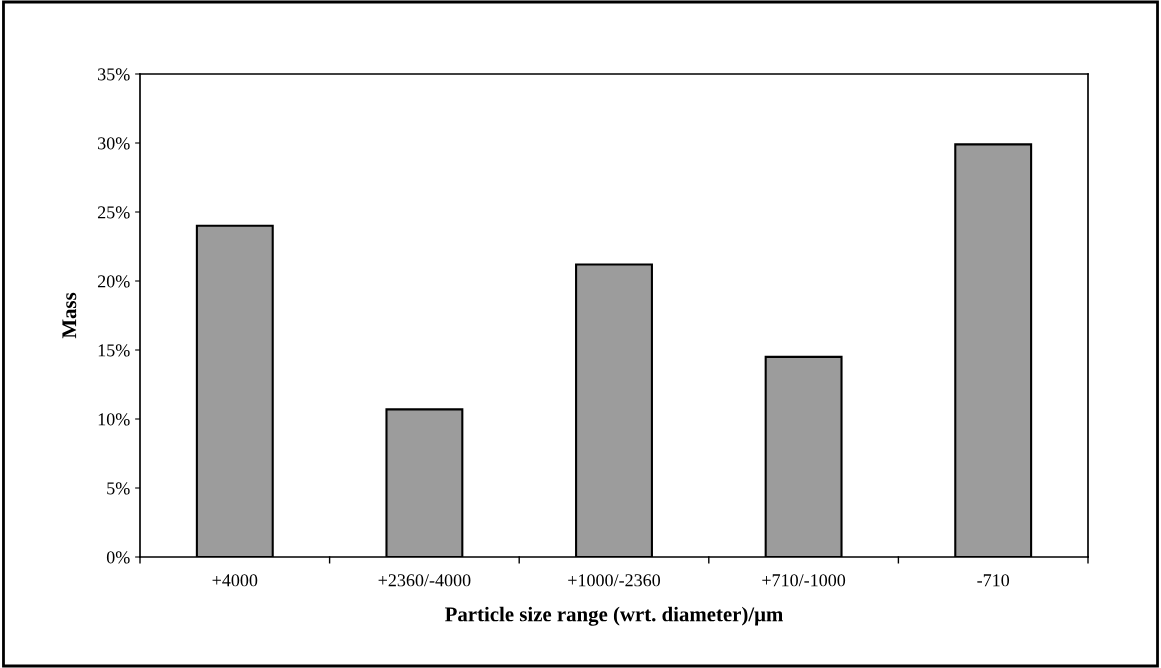 This screenshot has height=668, width=1161. What do you see at coordinates (113, 212) in the screenshot?
I see `y-tick-label: 25%` at bounding box center [113, 212].